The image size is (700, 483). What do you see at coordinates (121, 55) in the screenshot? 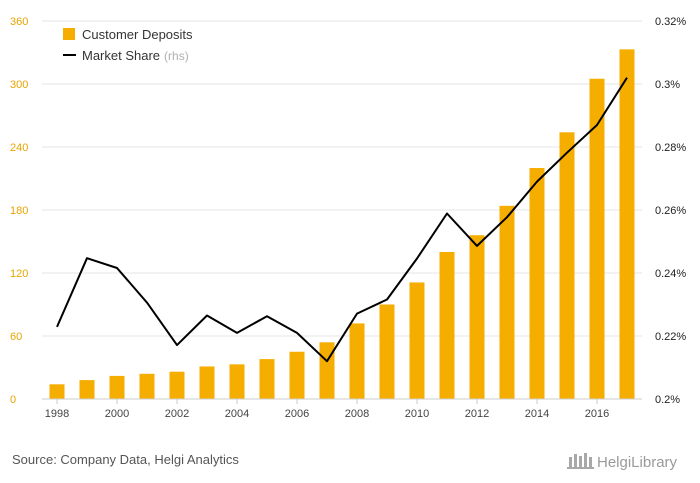
I see `legend-label-market-share: Market Share` at bounding box center [121, 55].